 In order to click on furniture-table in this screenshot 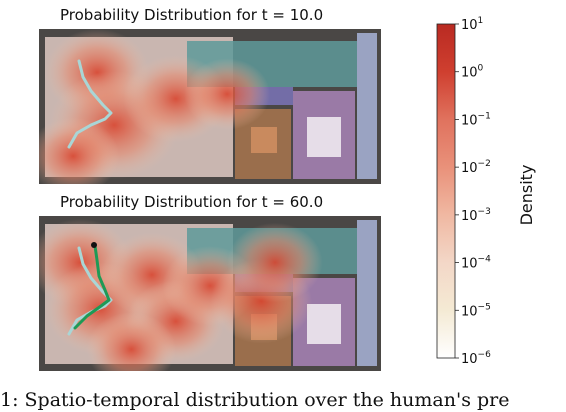, I will do `click(264, 140)`.